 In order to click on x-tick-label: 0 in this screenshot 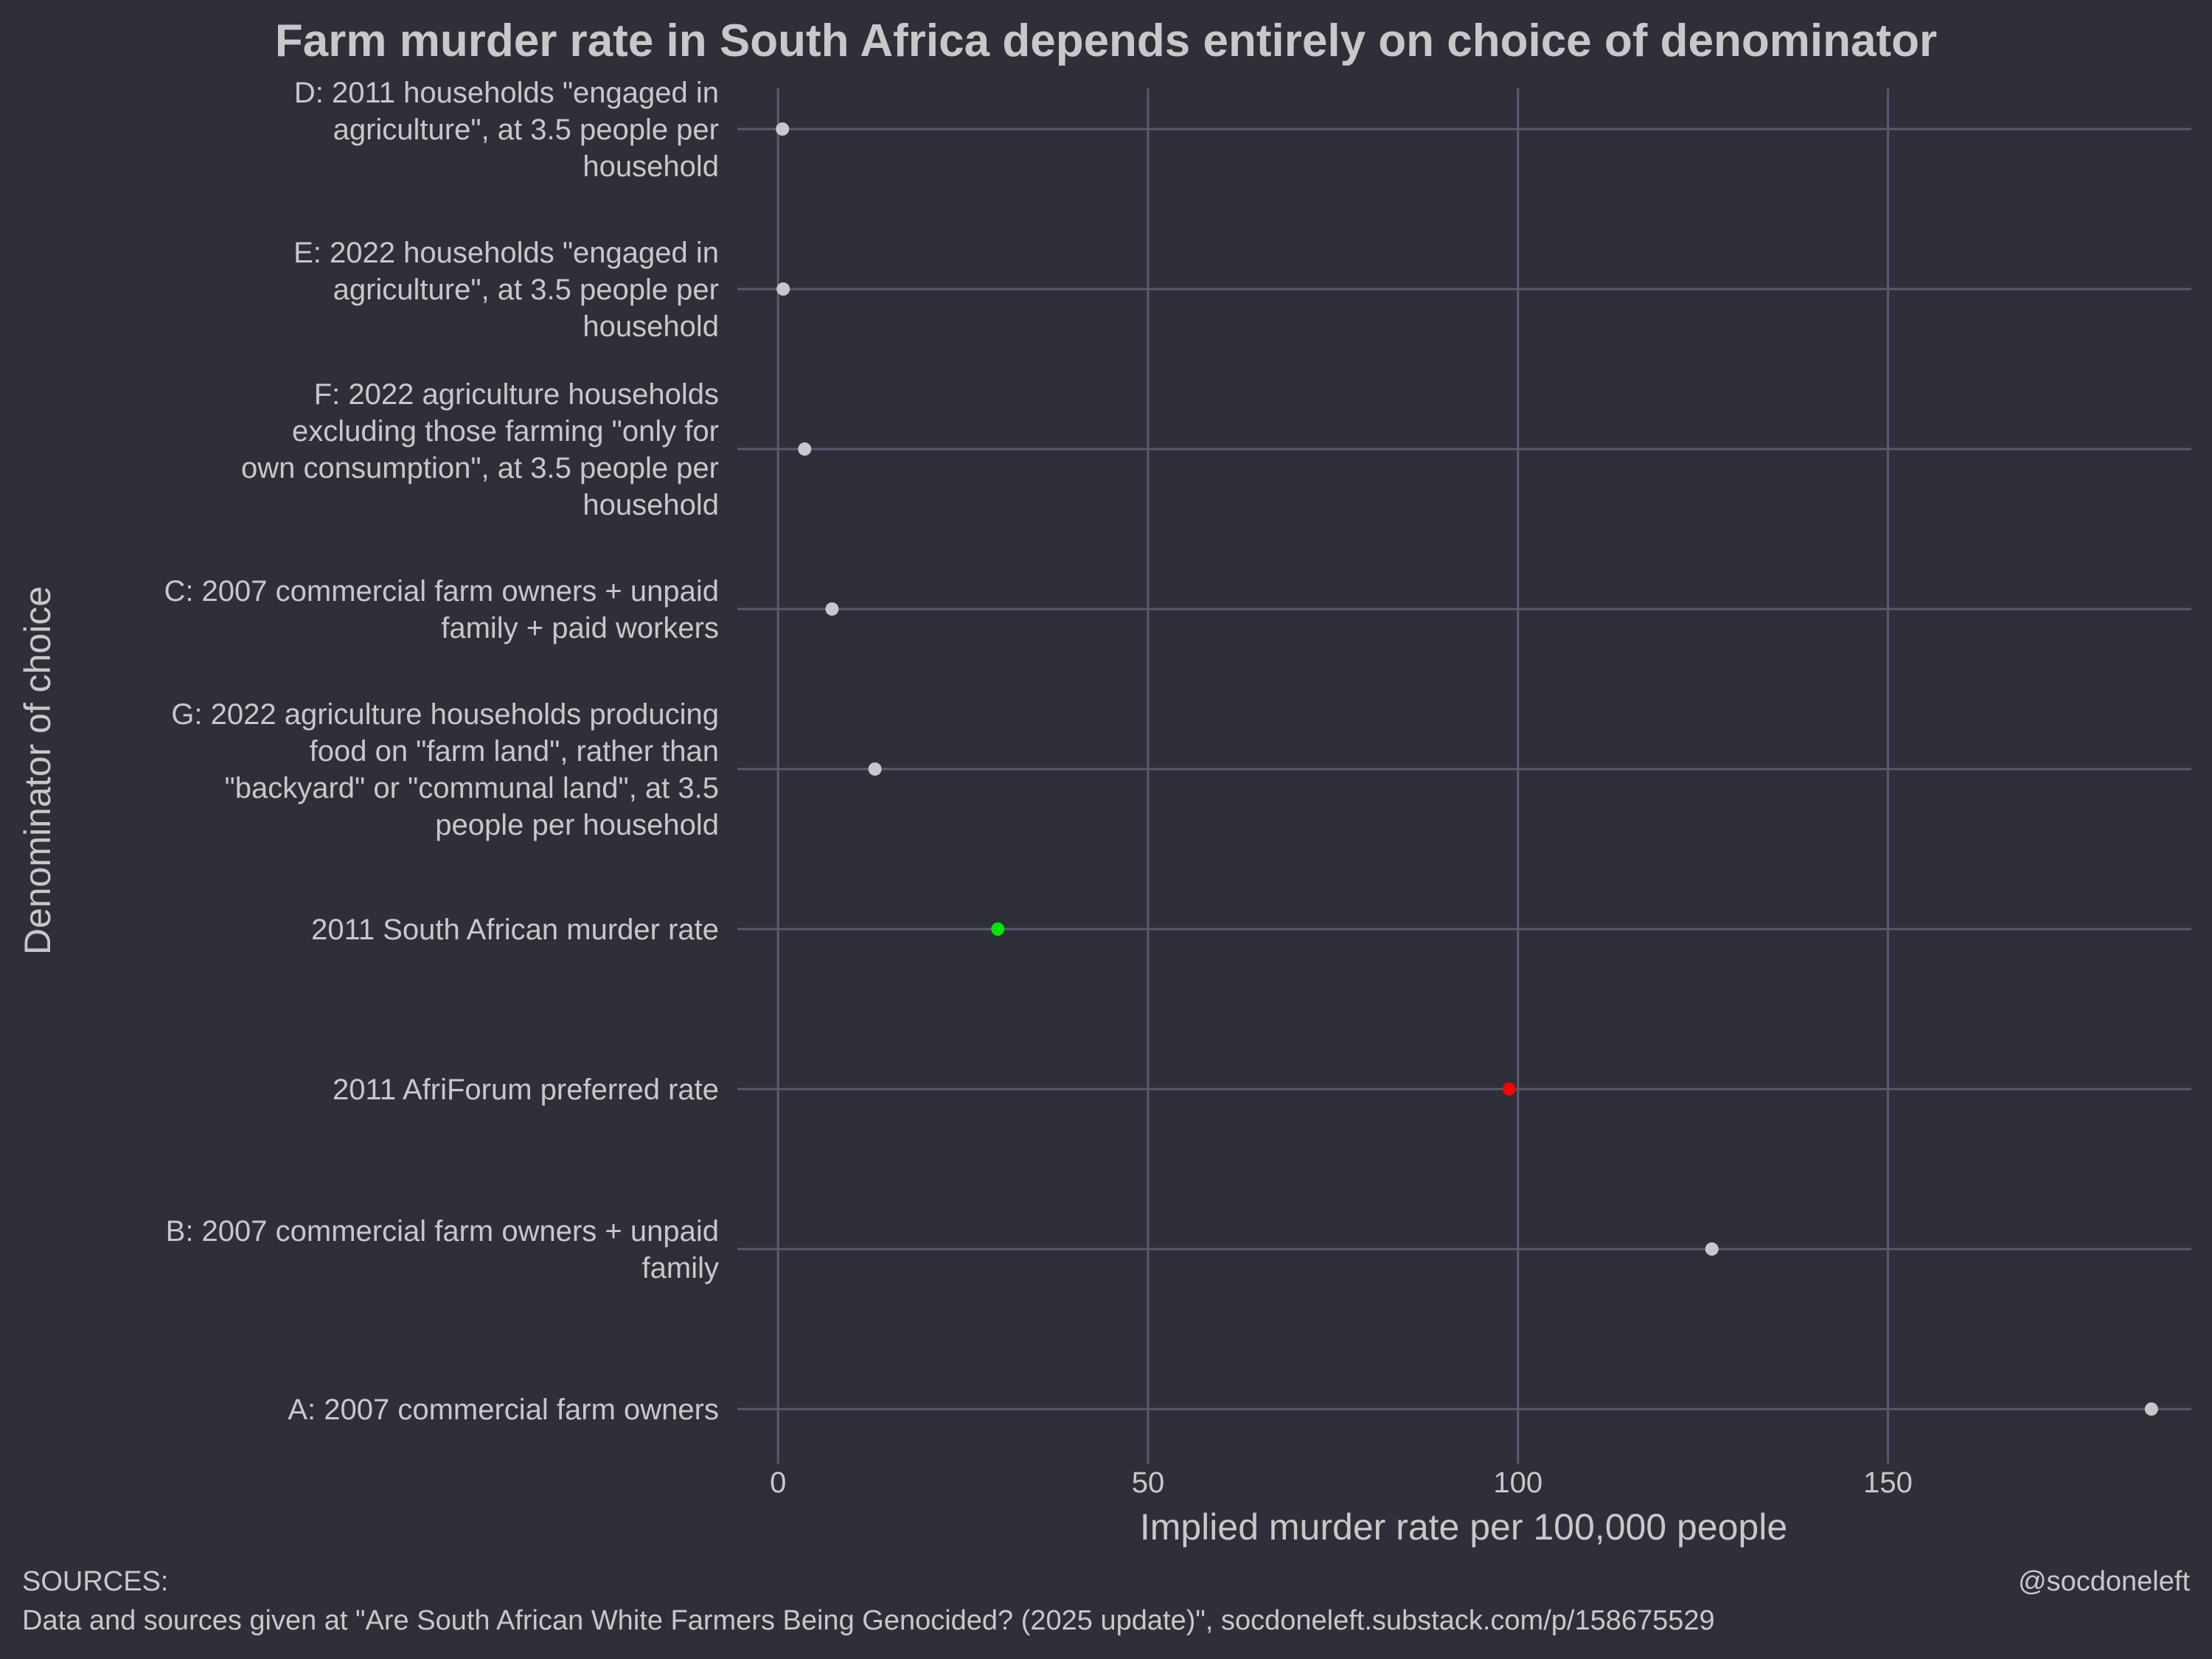, I will do `click(778, 1483)`.